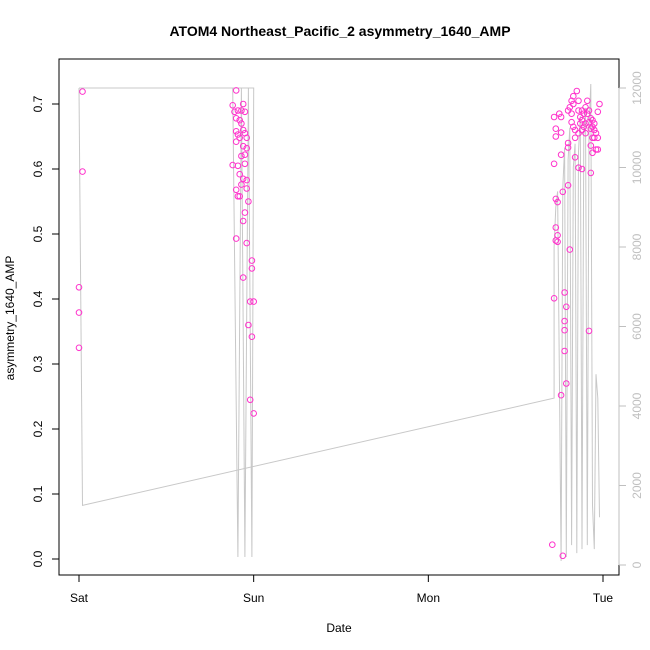 Image resolution: width=650 pixels, height=650 pixels. I want to click on y2-tick-label-4: 8000, so click(637, 246).